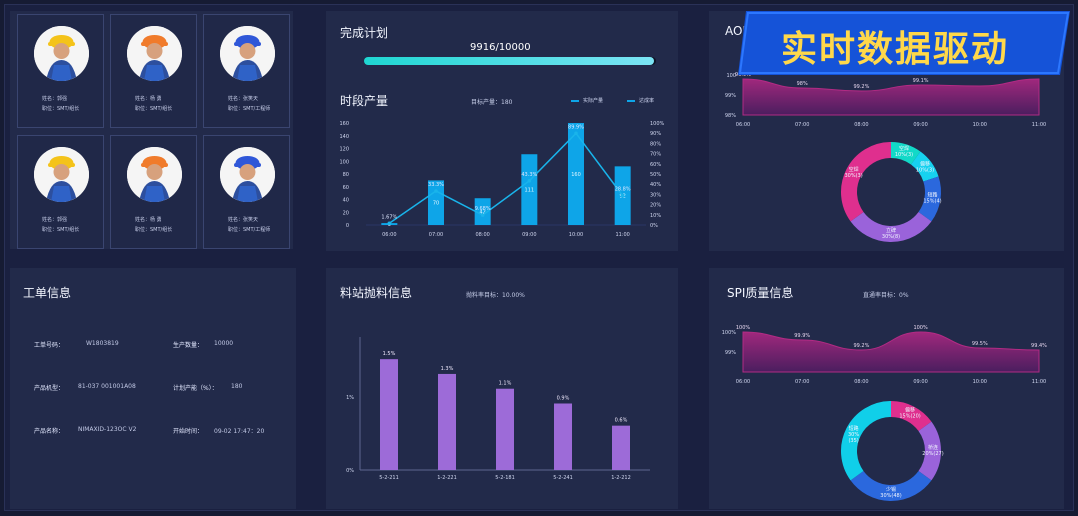 The height and width of the screenshot is (516, 1078). Describe the element at coordinates (346, 188) in the screenshot. I see `hourly-left-tick: 60` at that location.